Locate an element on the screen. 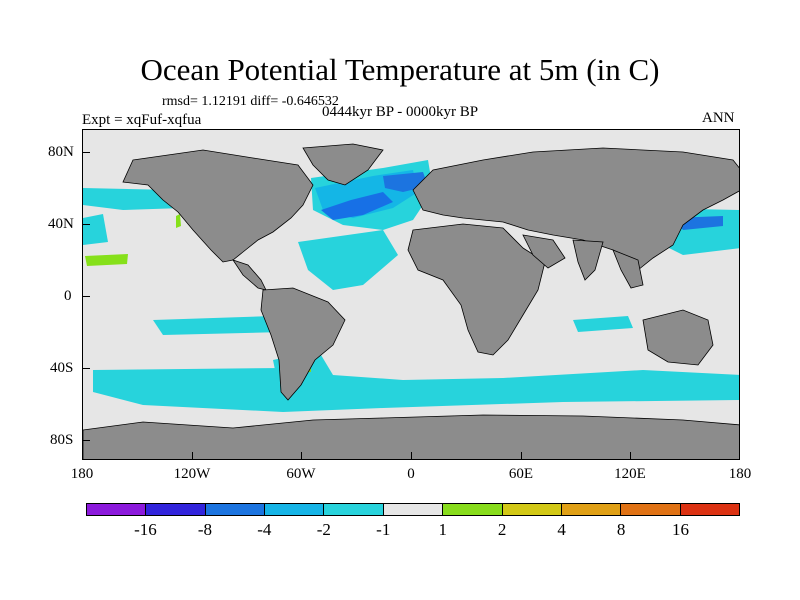 The image size is (800, 600). colorbar is located at coordinates (413, 509).